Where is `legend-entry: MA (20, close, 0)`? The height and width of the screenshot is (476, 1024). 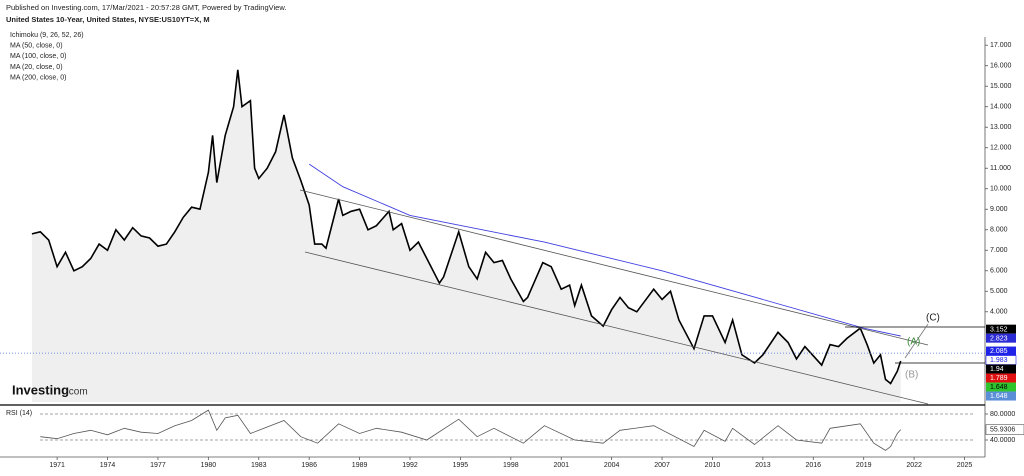
legend-entry: MA (20, close, 0) is located at coordinates (36, 67).